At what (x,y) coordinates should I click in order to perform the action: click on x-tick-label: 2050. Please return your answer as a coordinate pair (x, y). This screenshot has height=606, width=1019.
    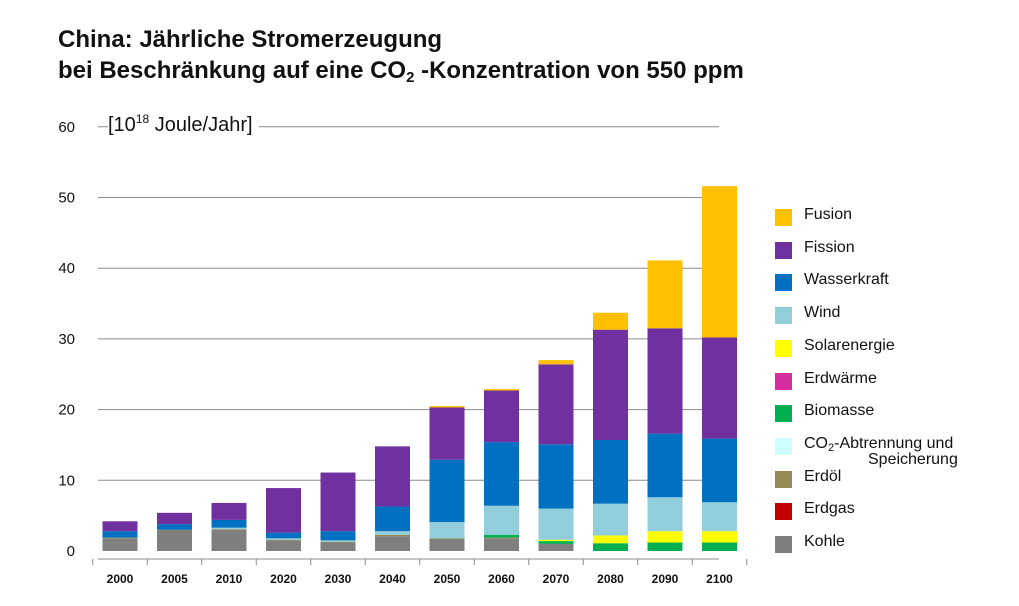
    Looking at the image, I should click on (447, 579).